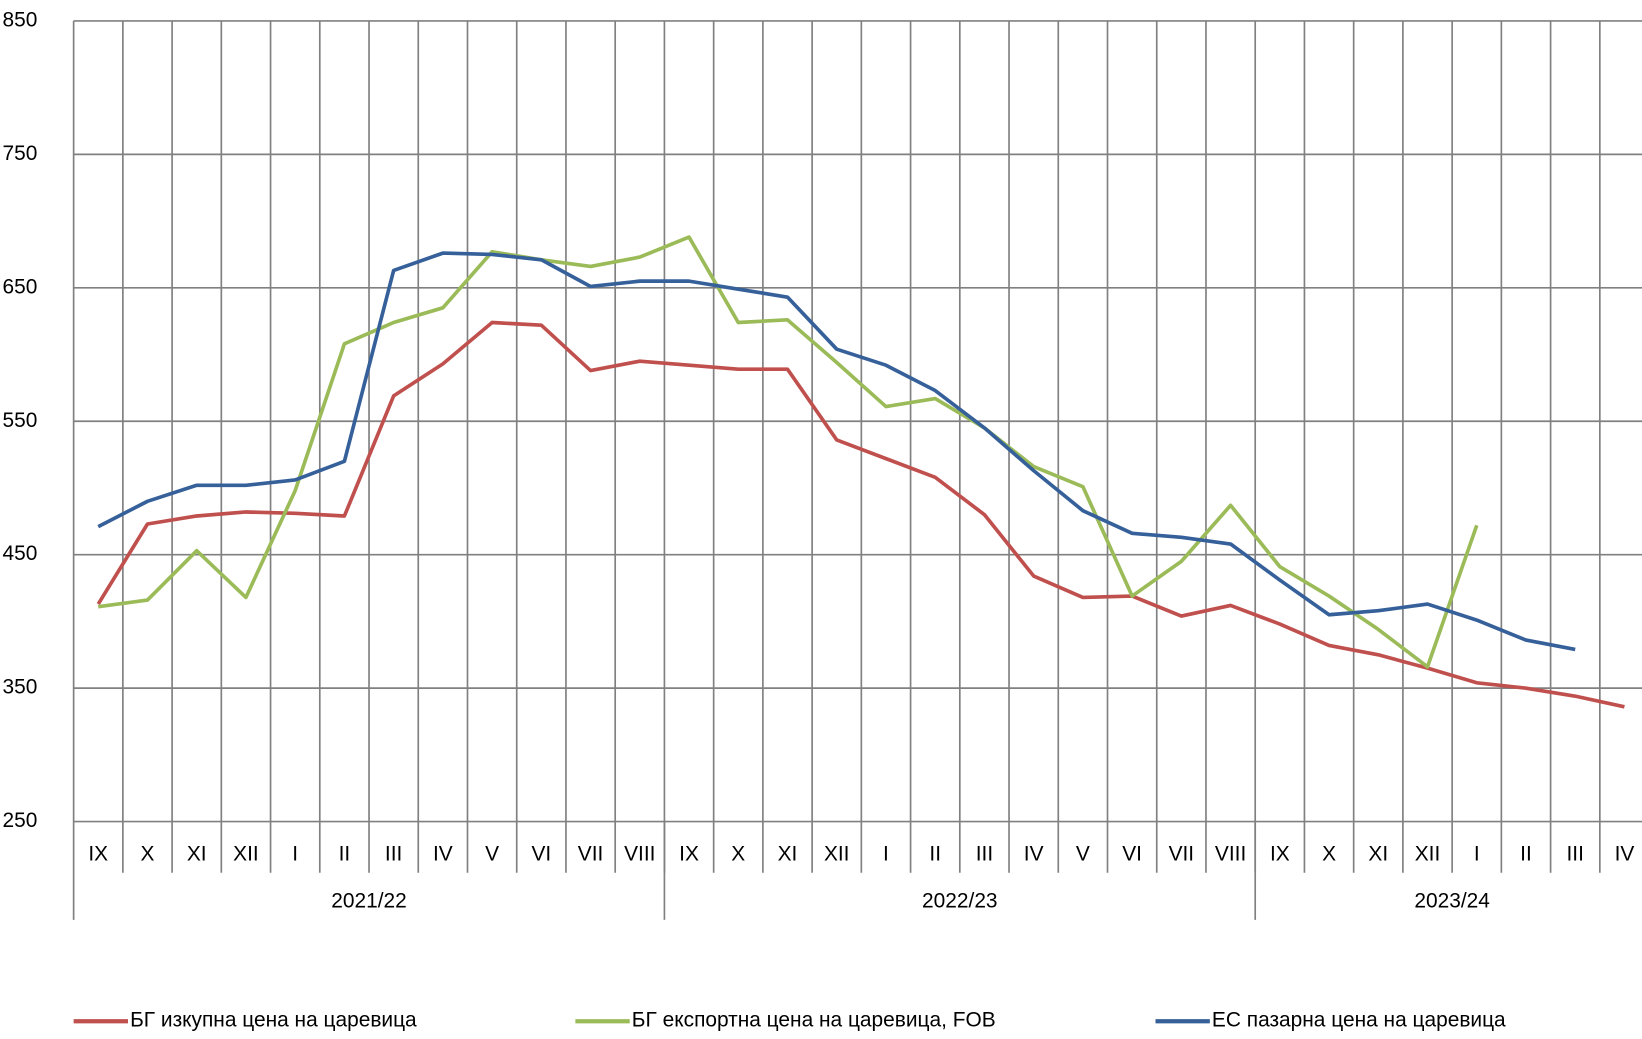 The height and width of the screenshot is (1039, 1642). I want to click on group-label: 2021/22, so click(369, 901).